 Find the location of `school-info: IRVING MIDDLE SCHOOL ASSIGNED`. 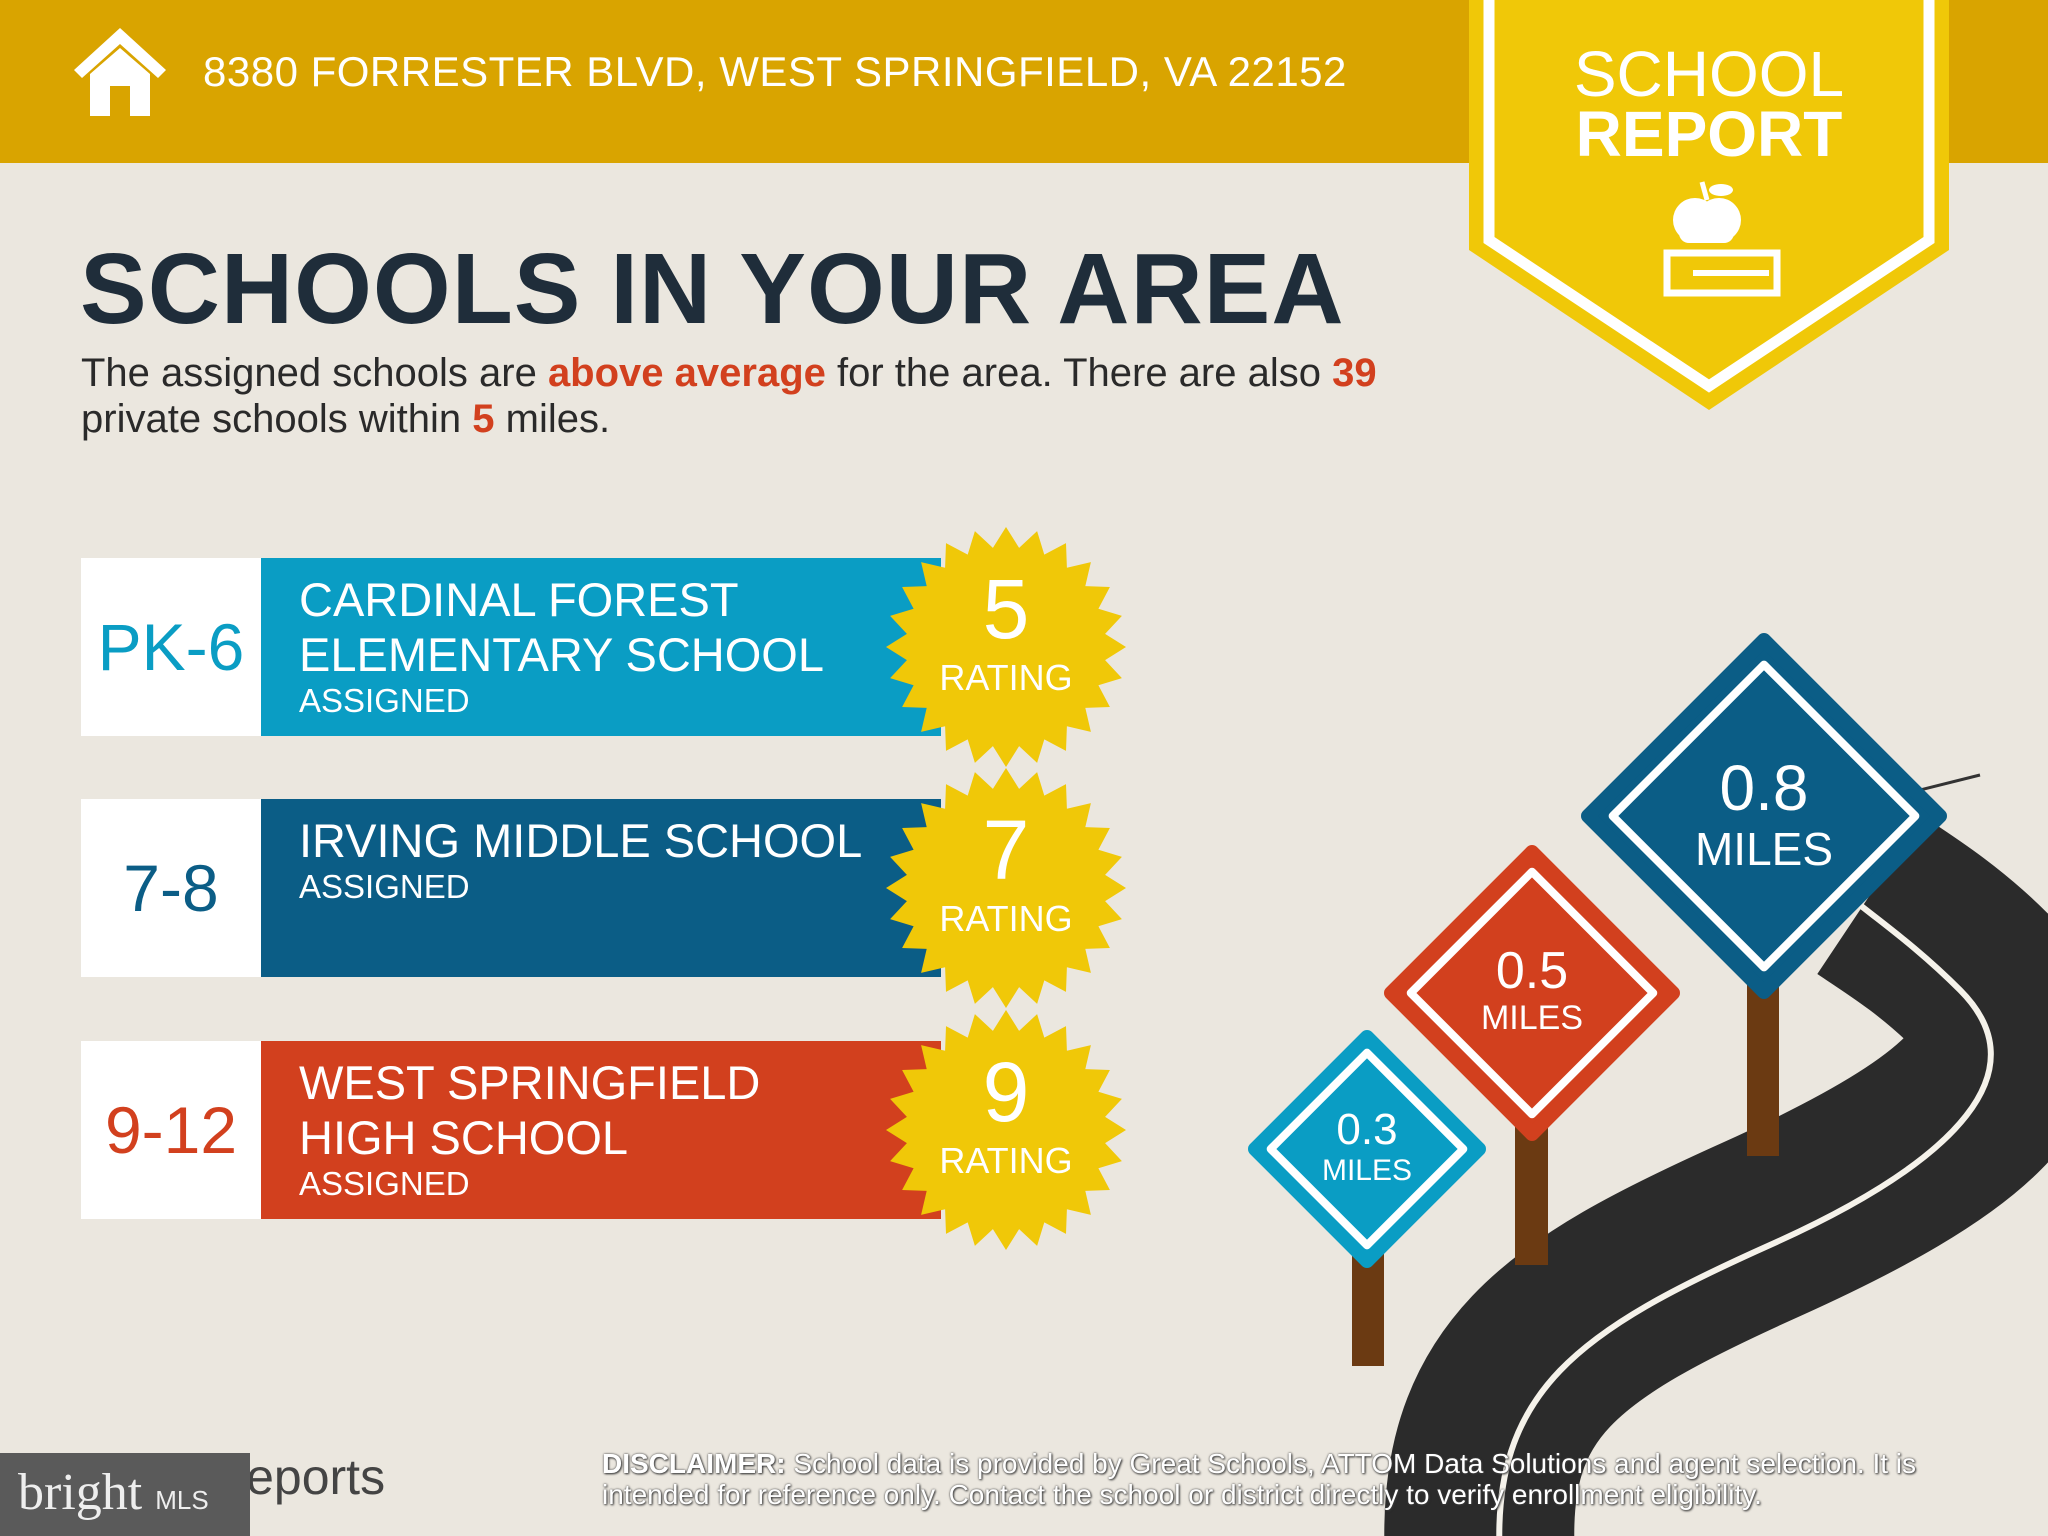

school-info: IRVING MIDDLE SCHOOL ASSIGNED is located at coordinates (601, 888).